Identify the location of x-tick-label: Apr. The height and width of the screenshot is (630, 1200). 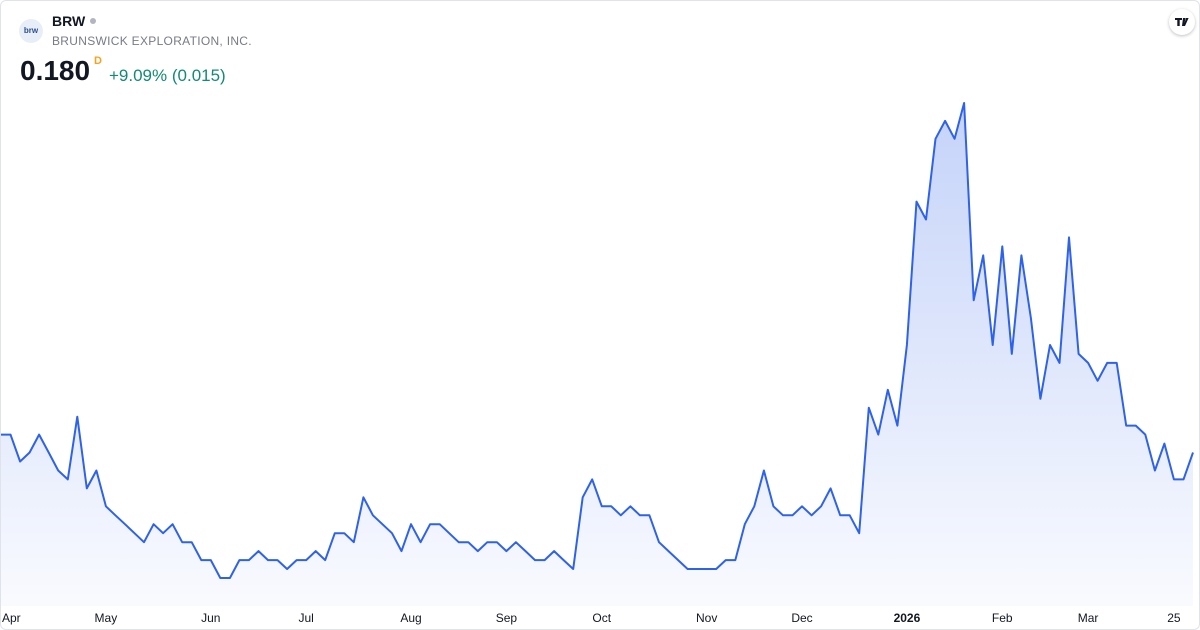
(11, 618).